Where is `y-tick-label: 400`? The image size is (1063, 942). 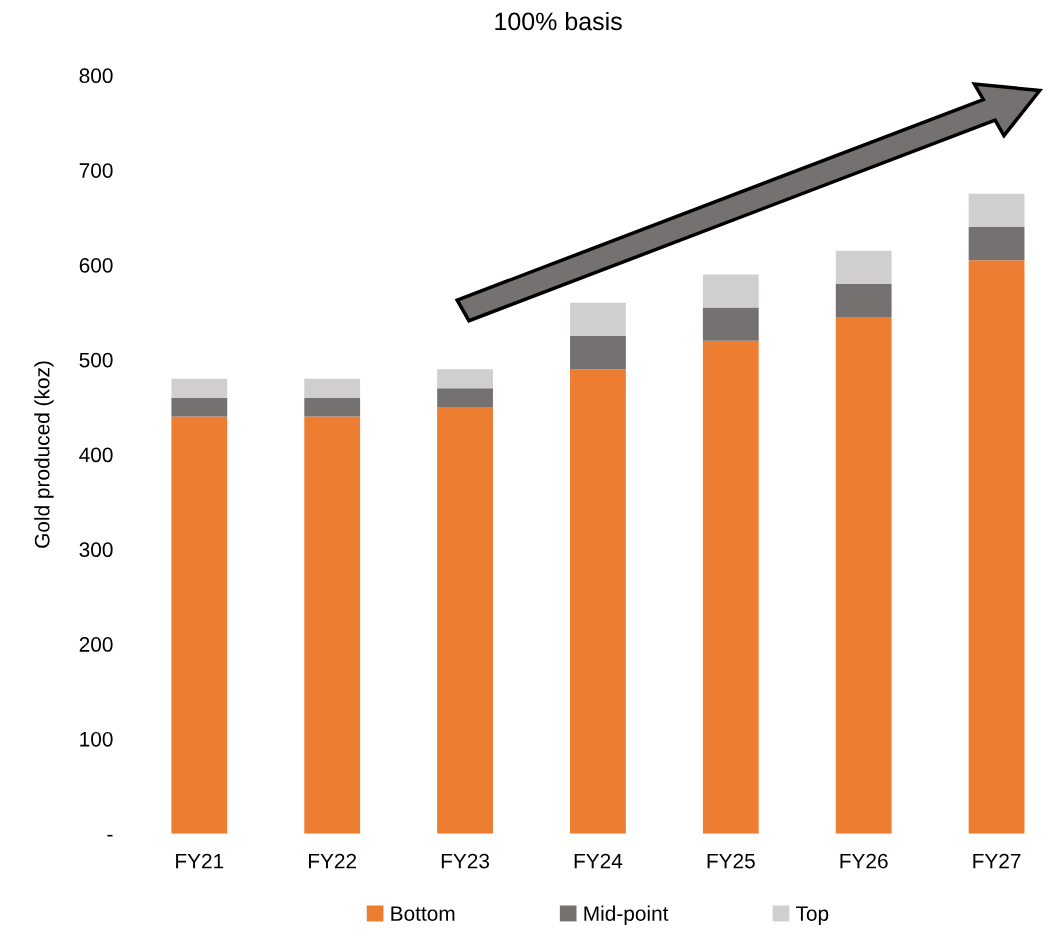 y-tick-label: 400 is located at coordinates (96, 455).